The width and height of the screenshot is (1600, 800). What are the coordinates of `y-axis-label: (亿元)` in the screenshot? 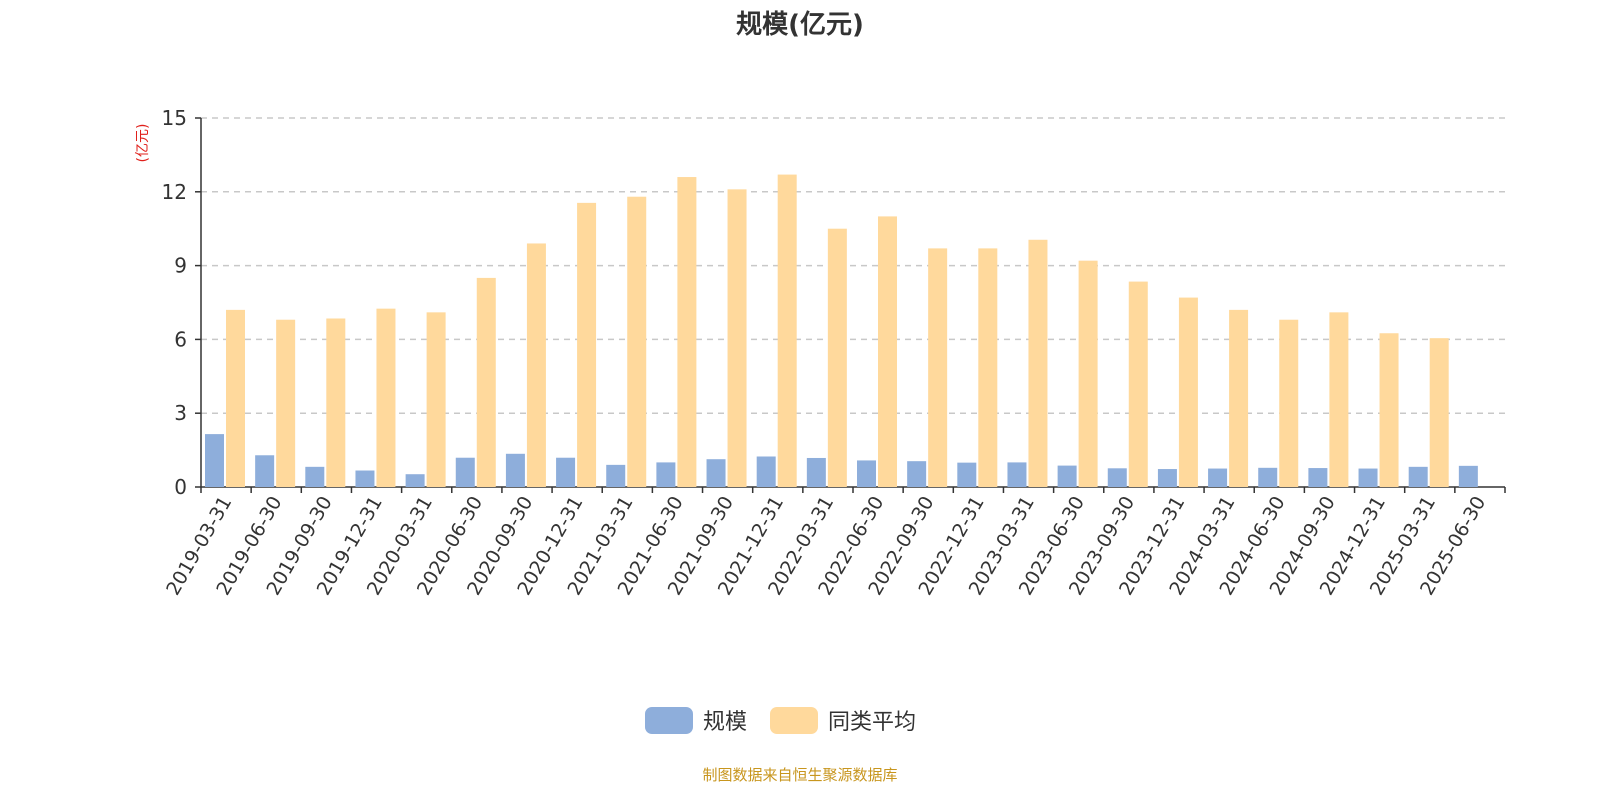 It's located at (143, 143).